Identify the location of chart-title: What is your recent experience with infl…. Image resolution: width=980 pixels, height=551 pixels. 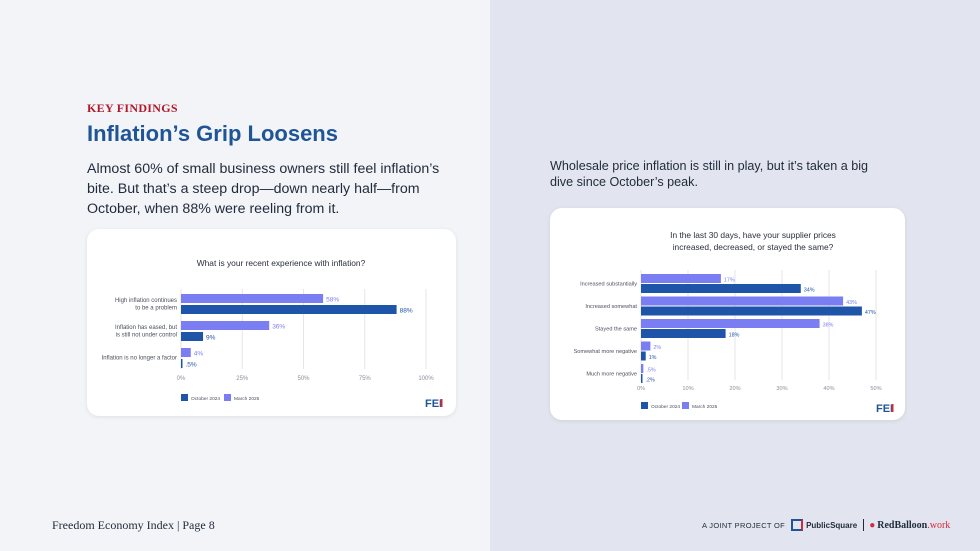
(281, 263).